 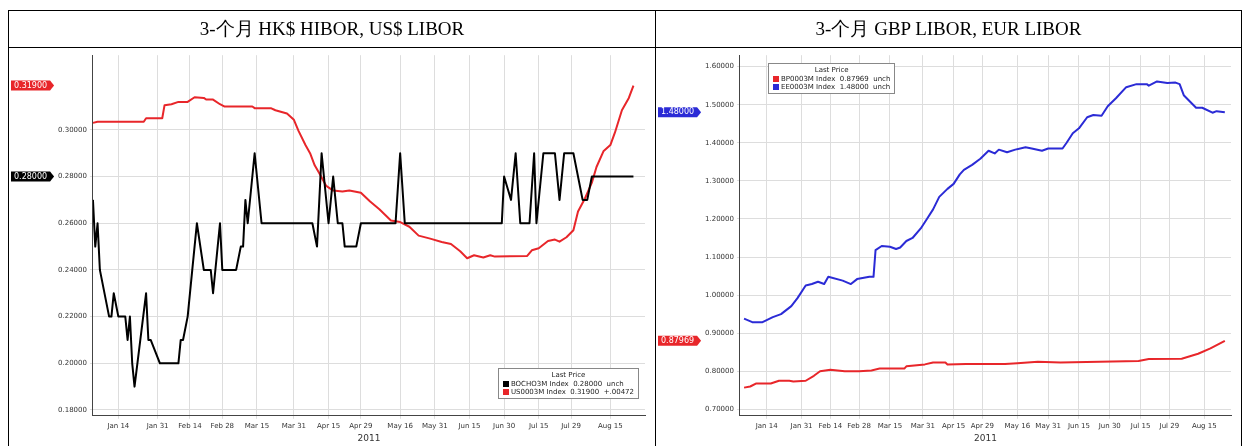 What do you see at coordinates (31, 85) in the screenshot?
I see `text: 0.31900` at bounding box center [31, 85].